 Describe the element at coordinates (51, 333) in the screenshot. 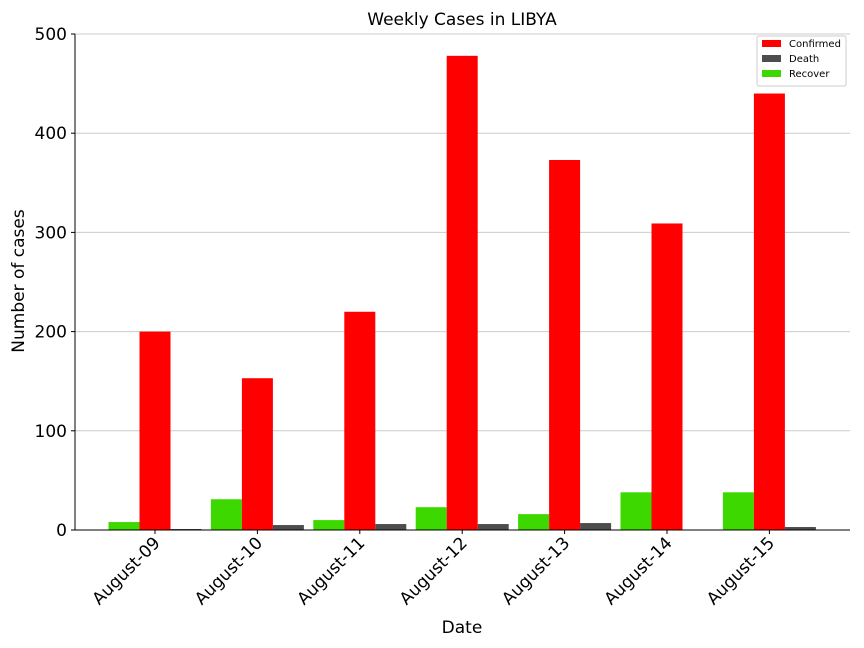

I see `y-tick-label: 200` at that location.